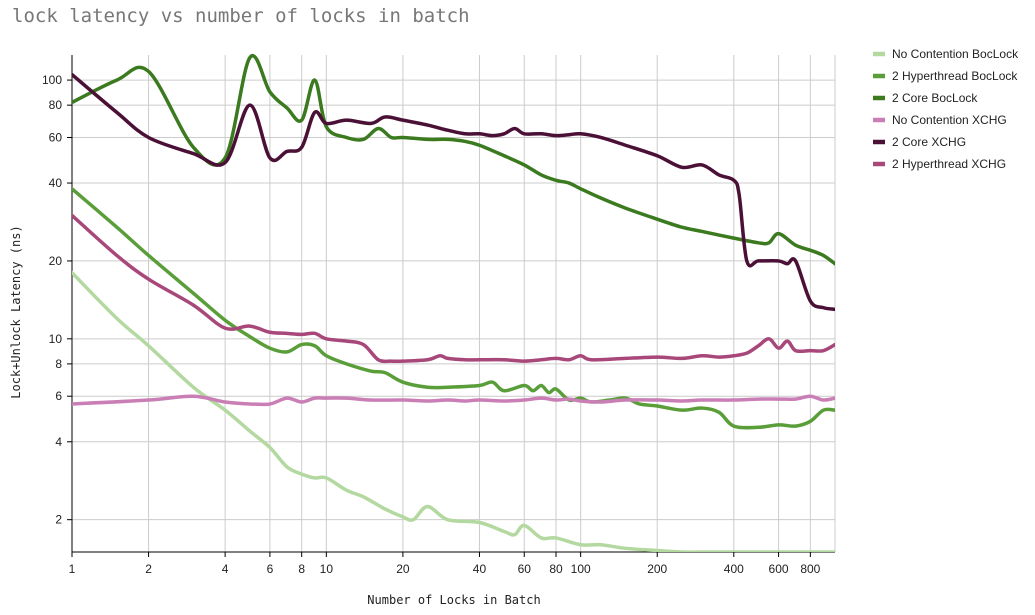 This screenshot has width=1035, height=615. I want to click on legend-item-no-contention-xchg: No Contention XCHG, so click(940, 120).